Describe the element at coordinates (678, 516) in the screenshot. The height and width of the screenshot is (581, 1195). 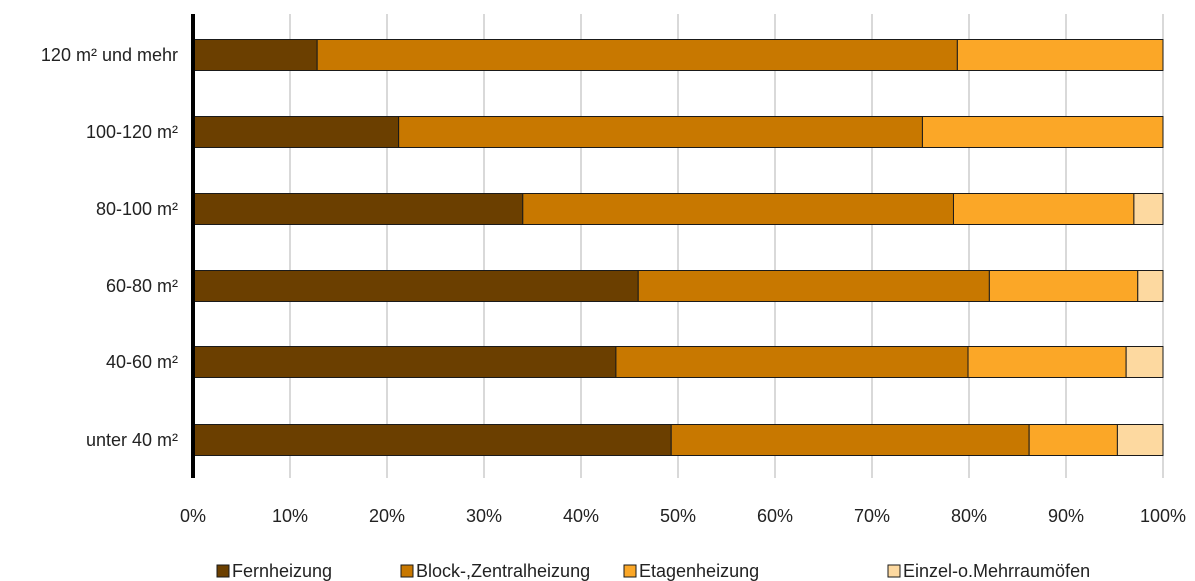
I see `x-tick-label: 50%` at that location.